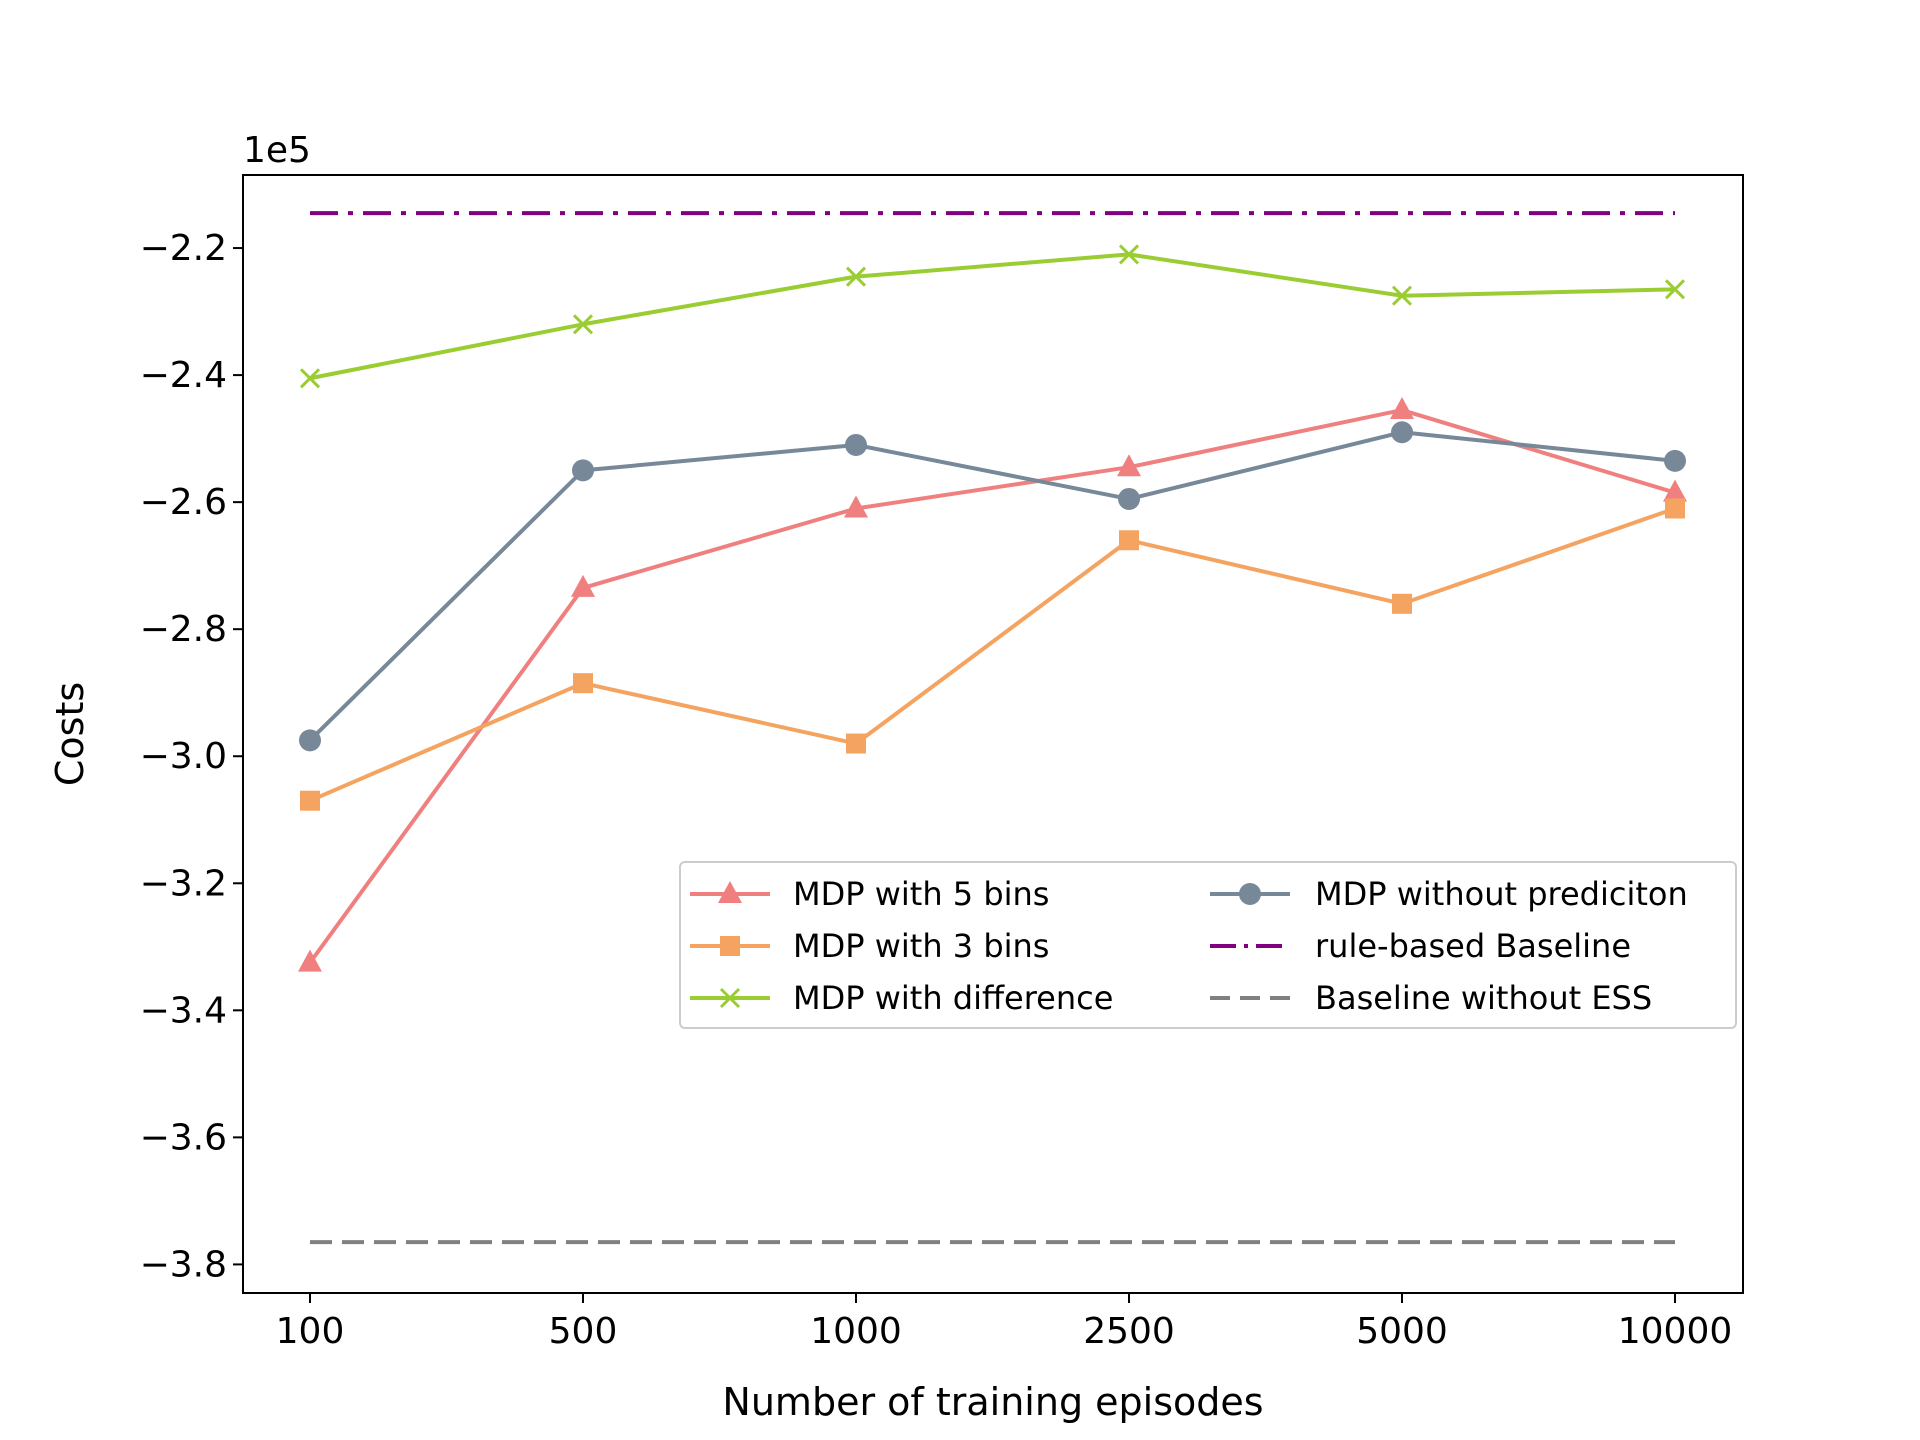 The height and width of the screenshot is (1440, 1920). I want to click on y-tick-label: −3.4, so click(183, 1010).